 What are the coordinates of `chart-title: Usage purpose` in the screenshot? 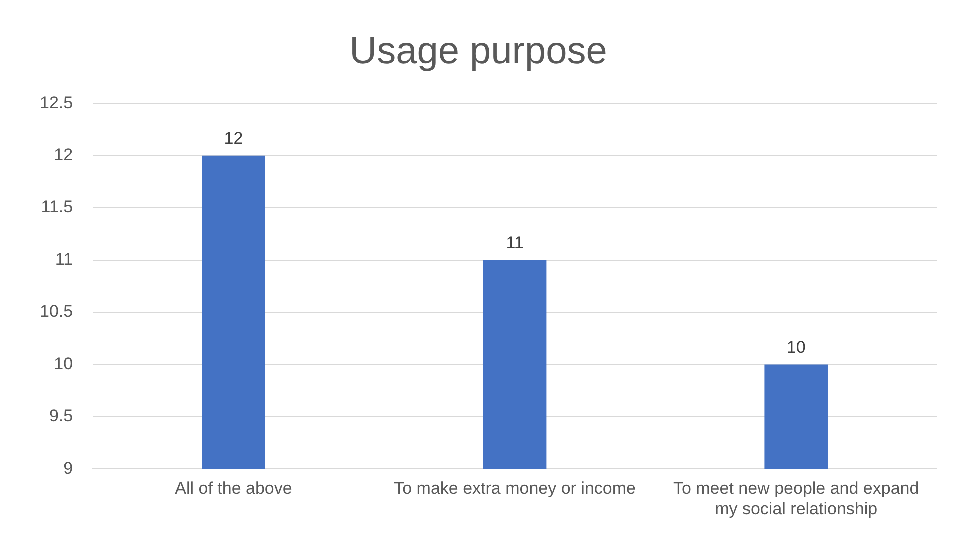 It's located at (479, 51).